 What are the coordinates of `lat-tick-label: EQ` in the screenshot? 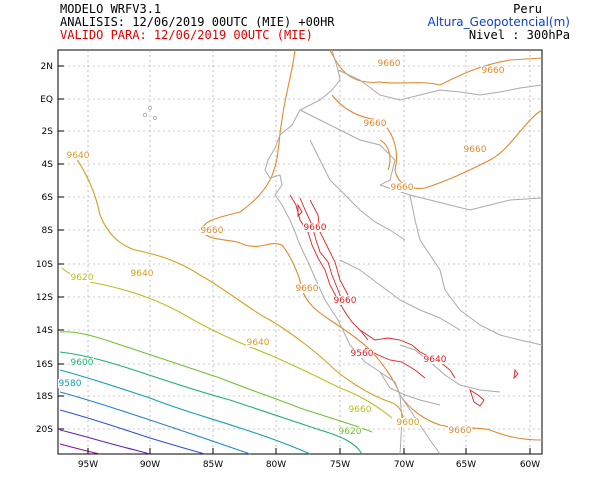 It's located at (46, 100).